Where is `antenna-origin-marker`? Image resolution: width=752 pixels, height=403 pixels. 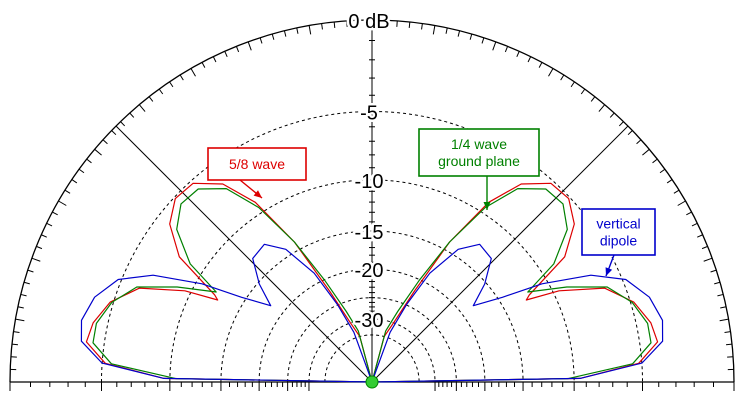 antenna-origin-marker is located at coordinates (372, 382).